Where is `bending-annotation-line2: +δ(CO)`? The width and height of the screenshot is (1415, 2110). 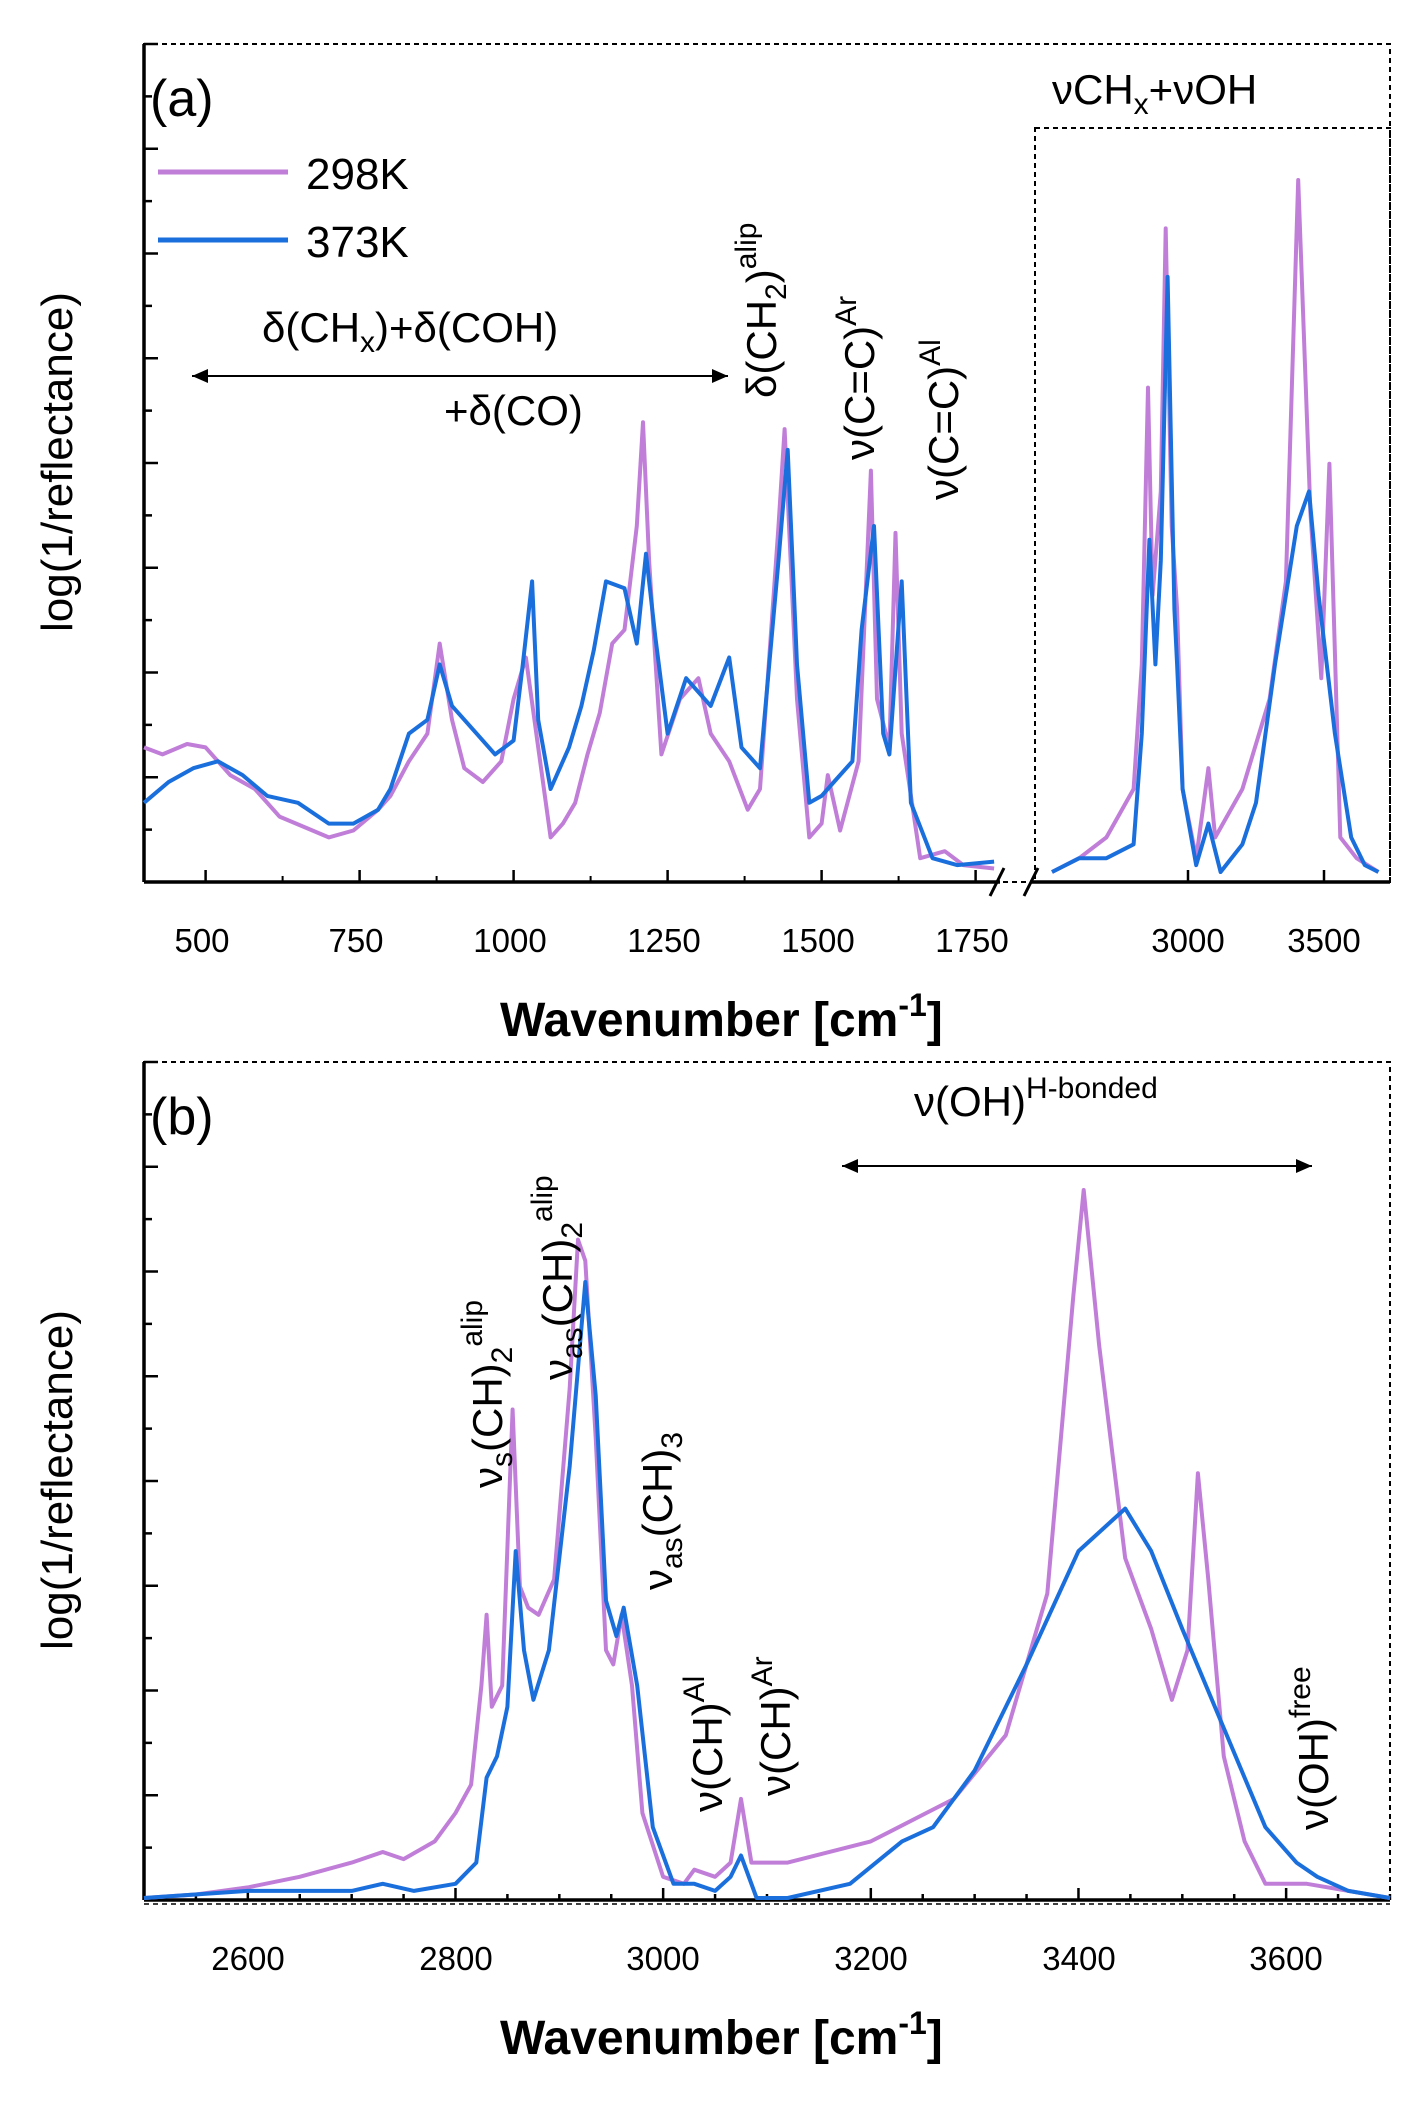
bending-annotation-line2: +δ(CO) is located at coordinates (513, 410).